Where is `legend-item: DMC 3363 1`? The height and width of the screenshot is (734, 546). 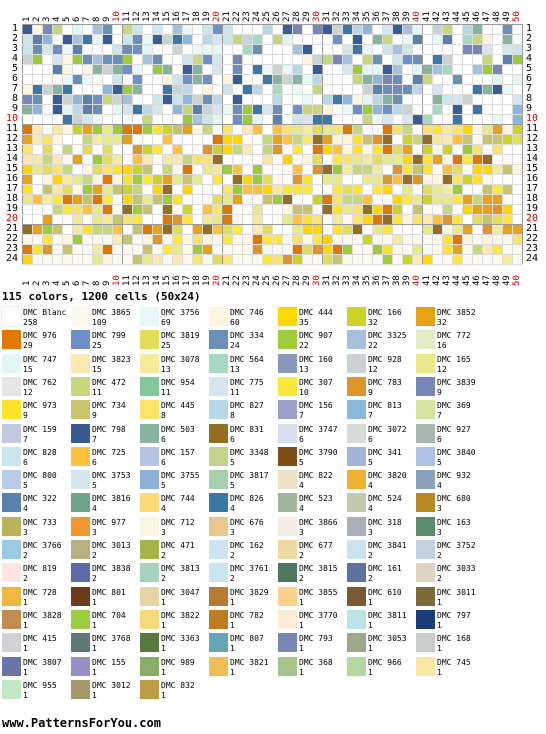
legend-item: DMC 3363 1 is located at coordinates (174, 647).